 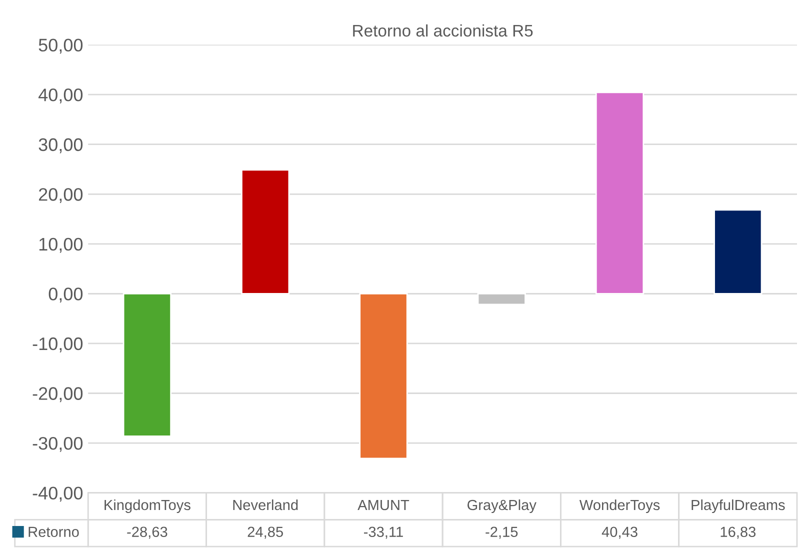 I want to click on y-tick-label: 10,00, so click(x=61, y=245).